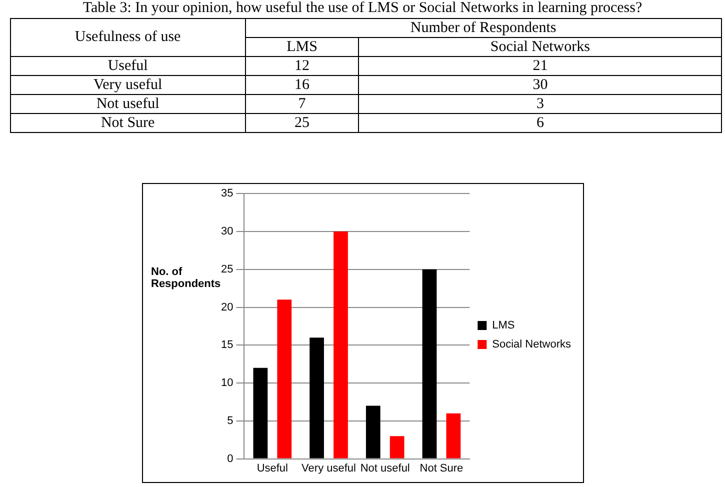  I want to click on text: Not useful, so click(128, 104).